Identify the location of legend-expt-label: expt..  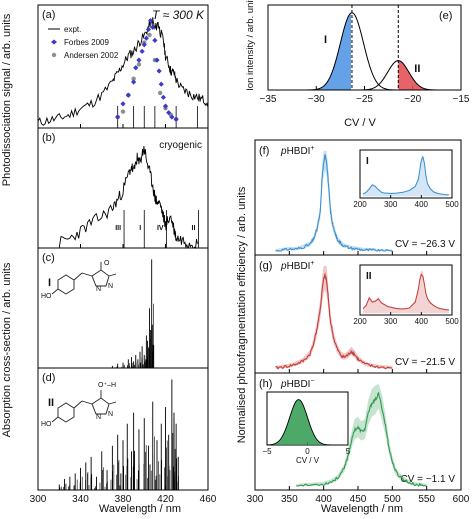
(72, 29).